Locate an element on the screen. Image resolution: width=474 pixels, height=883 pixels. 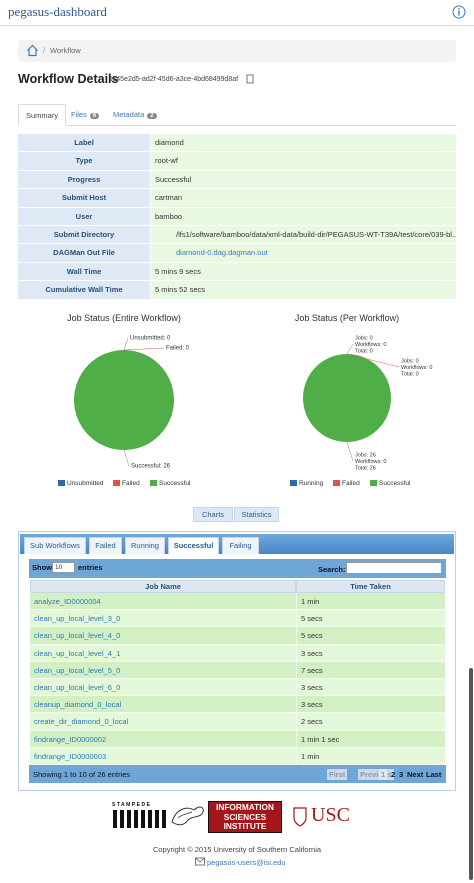
tab-label: Summary is located at coordinates (42, 115).